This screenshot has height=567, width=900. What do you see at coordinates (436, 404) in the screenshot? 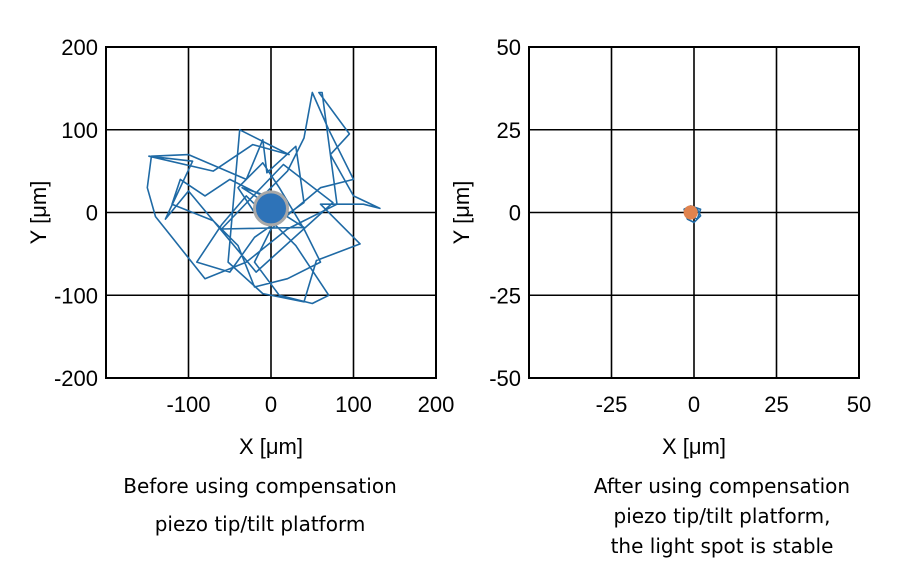
I see `x-tick-label: 200` at bounding box center [436, 404].